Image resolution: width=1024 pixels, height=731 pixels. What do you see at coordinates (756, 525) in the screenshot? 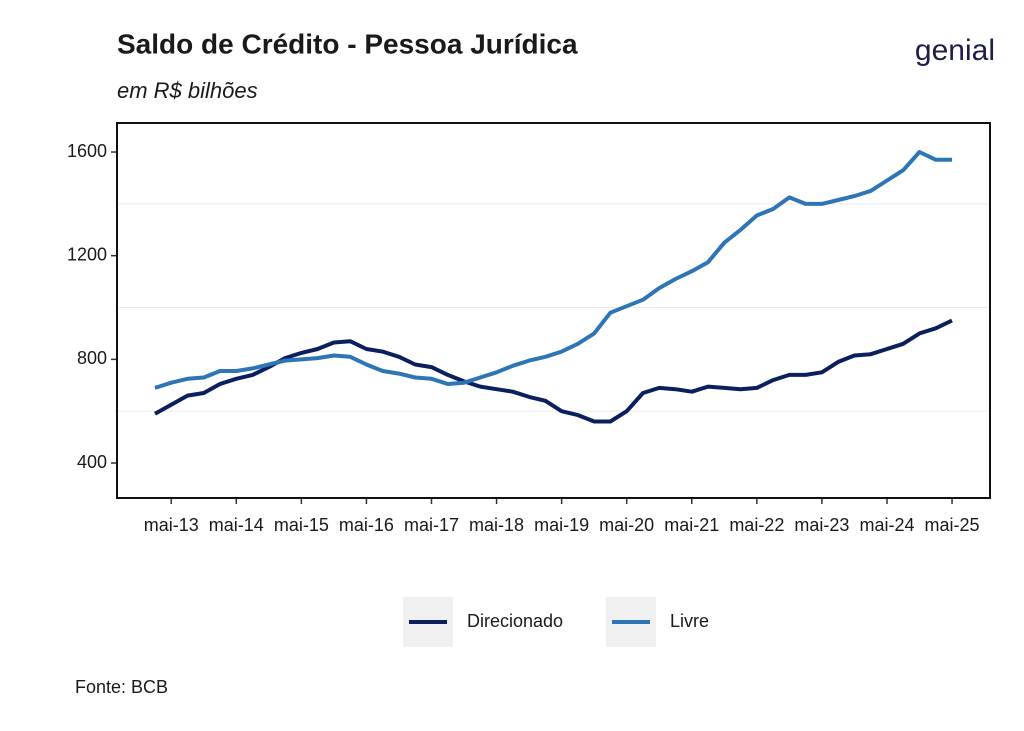
I see `x-tick-label: mai-22` at bounding box center [756, 525].